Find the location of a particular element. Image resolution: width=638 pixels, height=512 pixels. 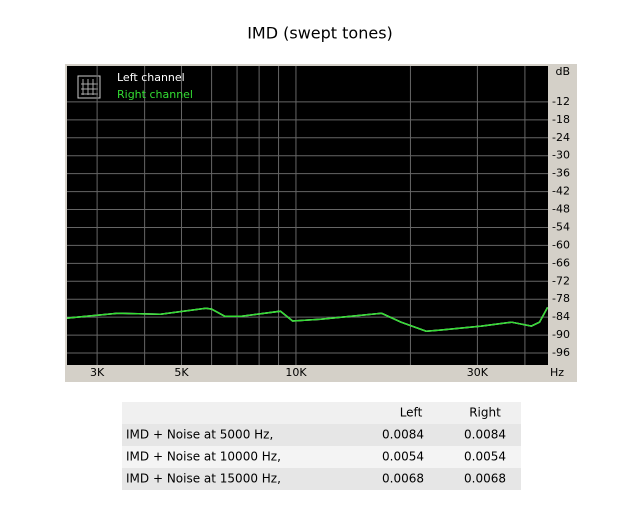

table-cell: IMD + Noise at 5000 Hz, is located at coordinates (199, 435).